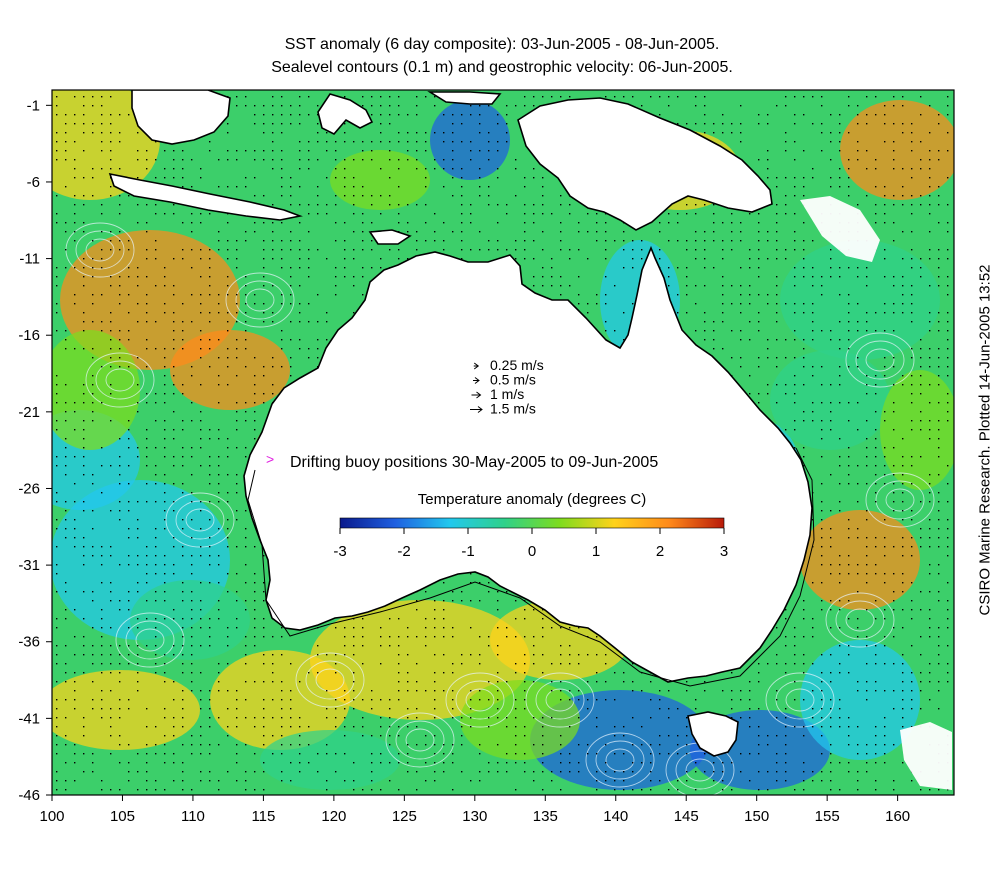 This screenshot has height=886, width=1004. I want to click on longitude-tick-label: 160, so click(897, 816).